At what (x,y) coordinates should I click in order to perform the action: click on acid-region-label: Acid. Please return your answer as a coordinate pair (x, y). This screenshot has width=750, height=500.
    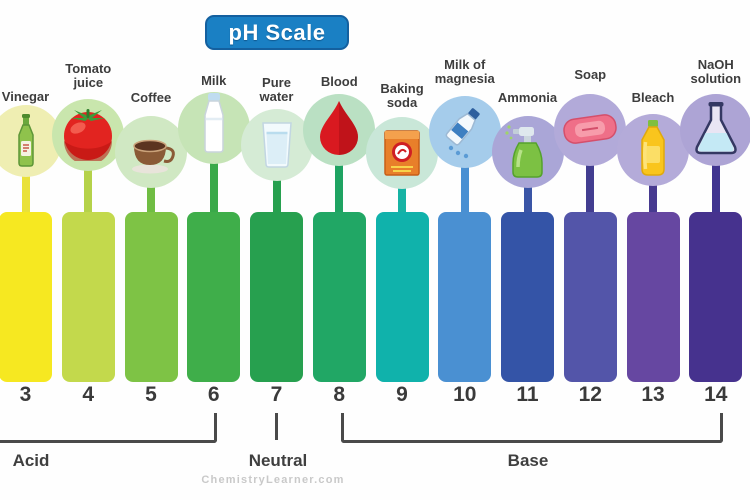
    Looking at the image, I should click on (31, 460).